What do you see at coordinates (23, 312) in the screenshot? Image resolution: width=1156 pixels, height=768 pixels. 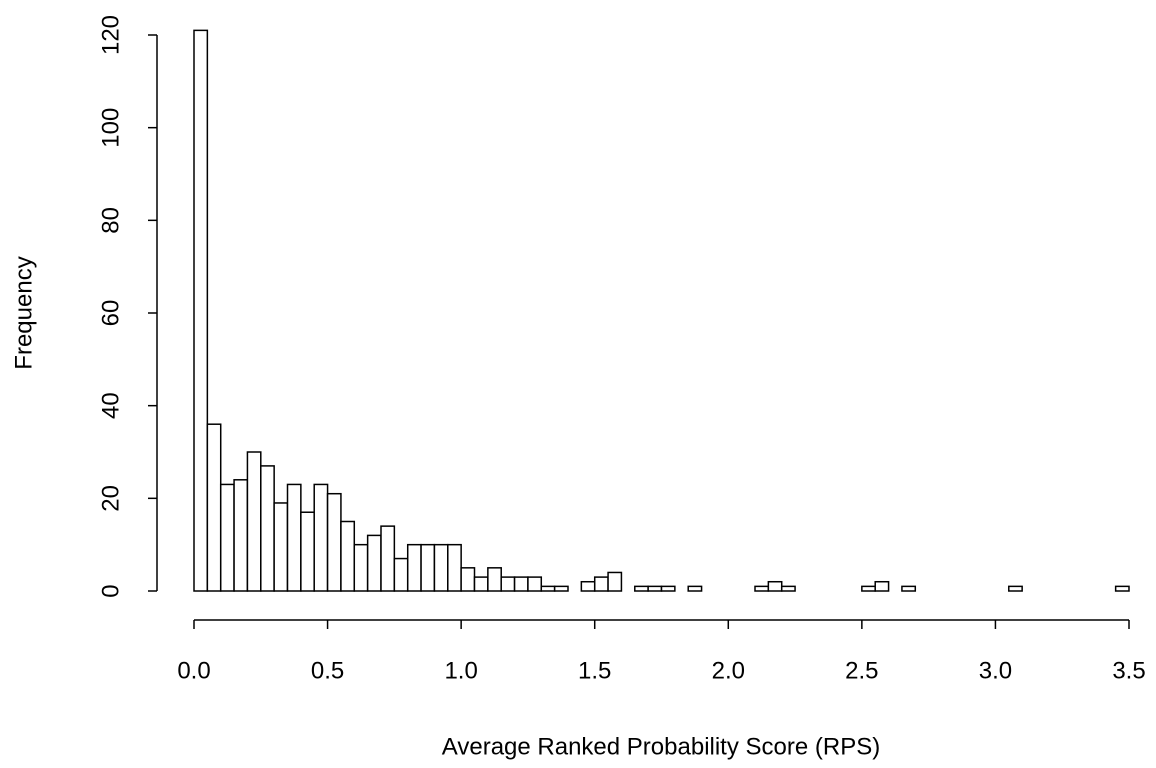 I see `y-axis-label: Frequency` at bounding box center [23, 312].